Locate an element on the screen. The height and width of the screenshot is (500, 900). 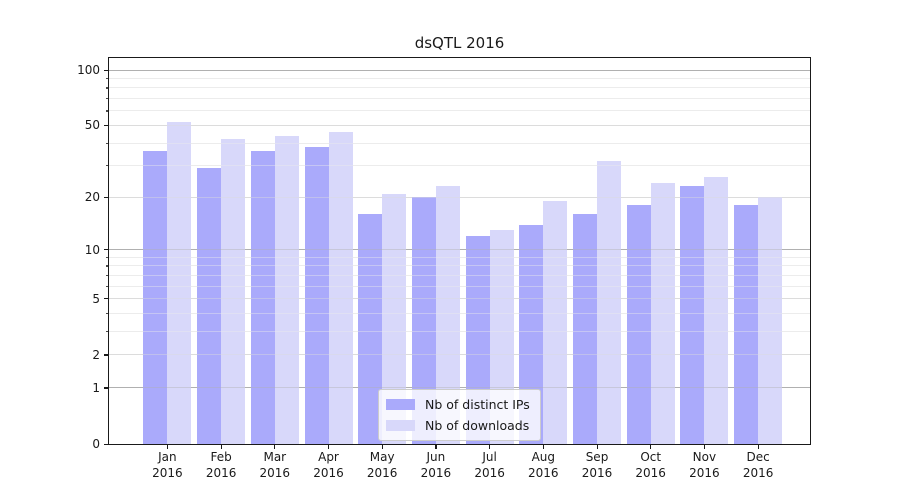
y-tick-label-20: 20 is located at coordinates (92, 197).